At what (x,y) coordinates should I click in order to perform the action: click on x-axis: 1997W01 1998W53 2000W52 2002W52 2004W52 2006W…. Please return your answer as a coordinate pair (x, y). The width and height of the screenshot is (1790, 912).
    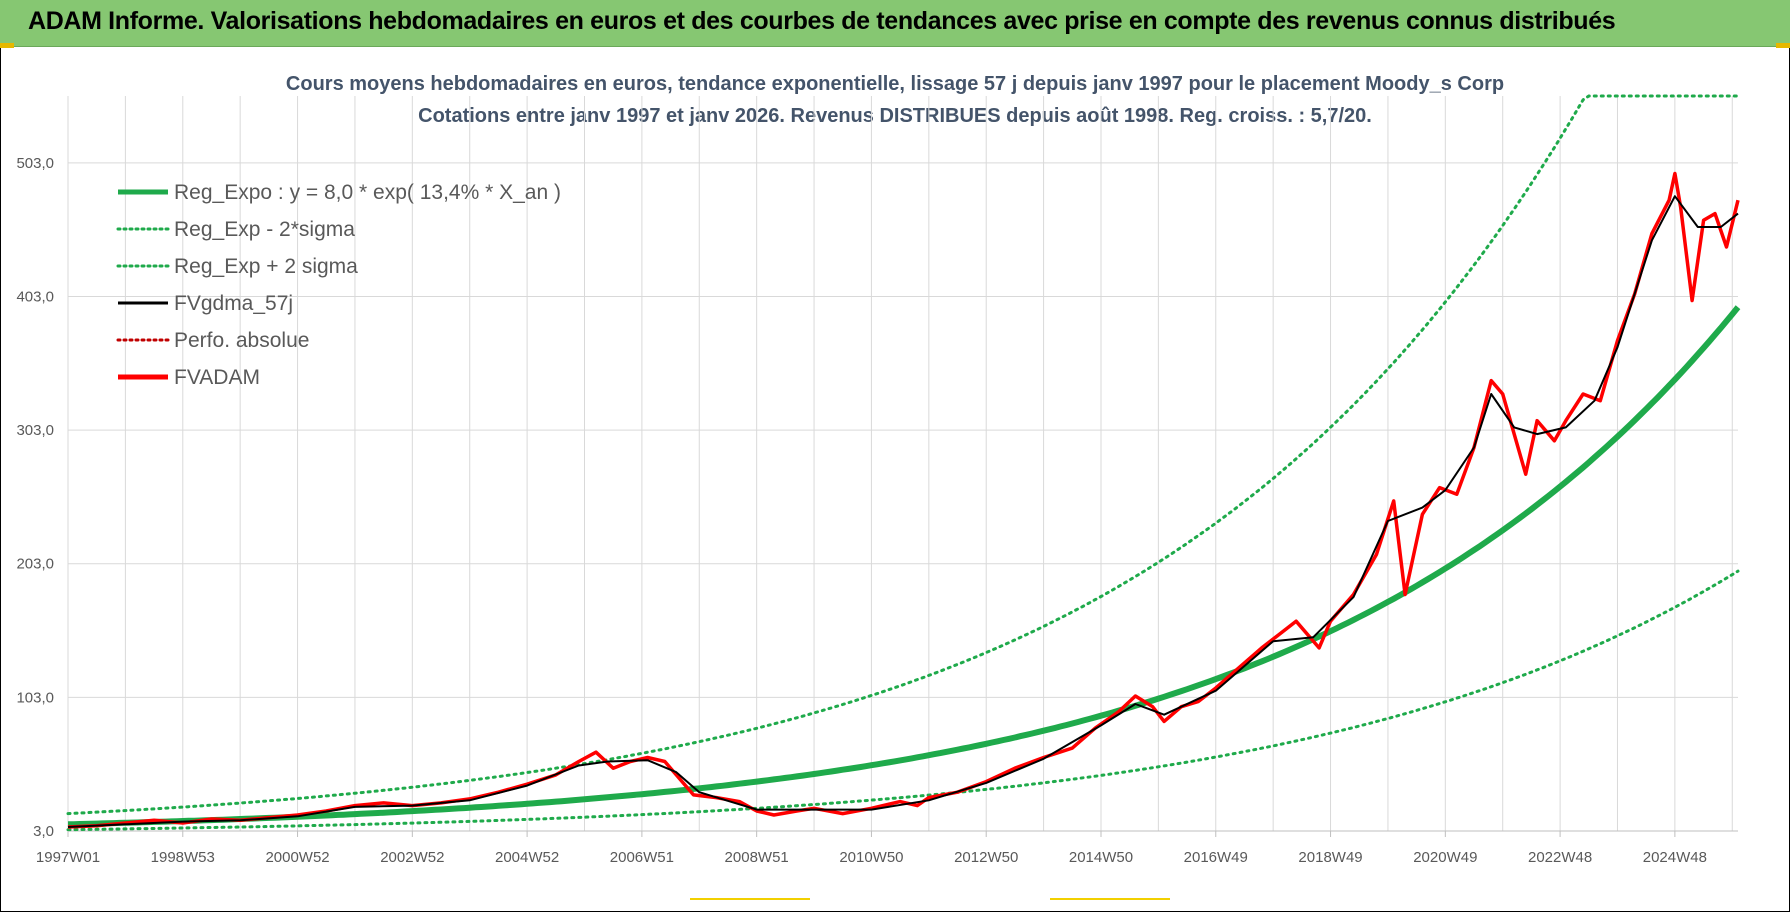
    Looking at the image, I should click on (871, 848).